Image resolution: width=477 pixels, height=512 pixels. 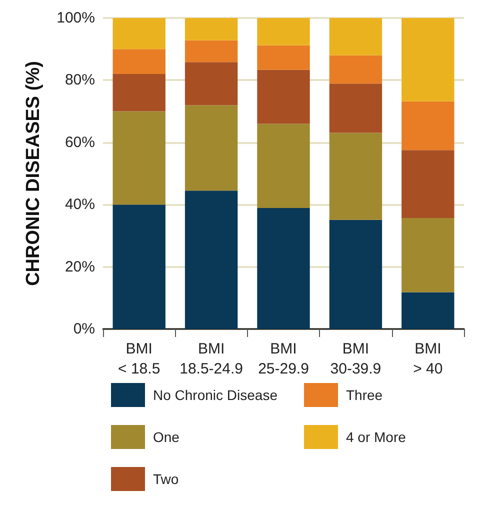 What do you see at coordinates (139, 359) in the screenshot?
I see `x-tick-label: BMI < 18.5` at bounding box center [139, 359].